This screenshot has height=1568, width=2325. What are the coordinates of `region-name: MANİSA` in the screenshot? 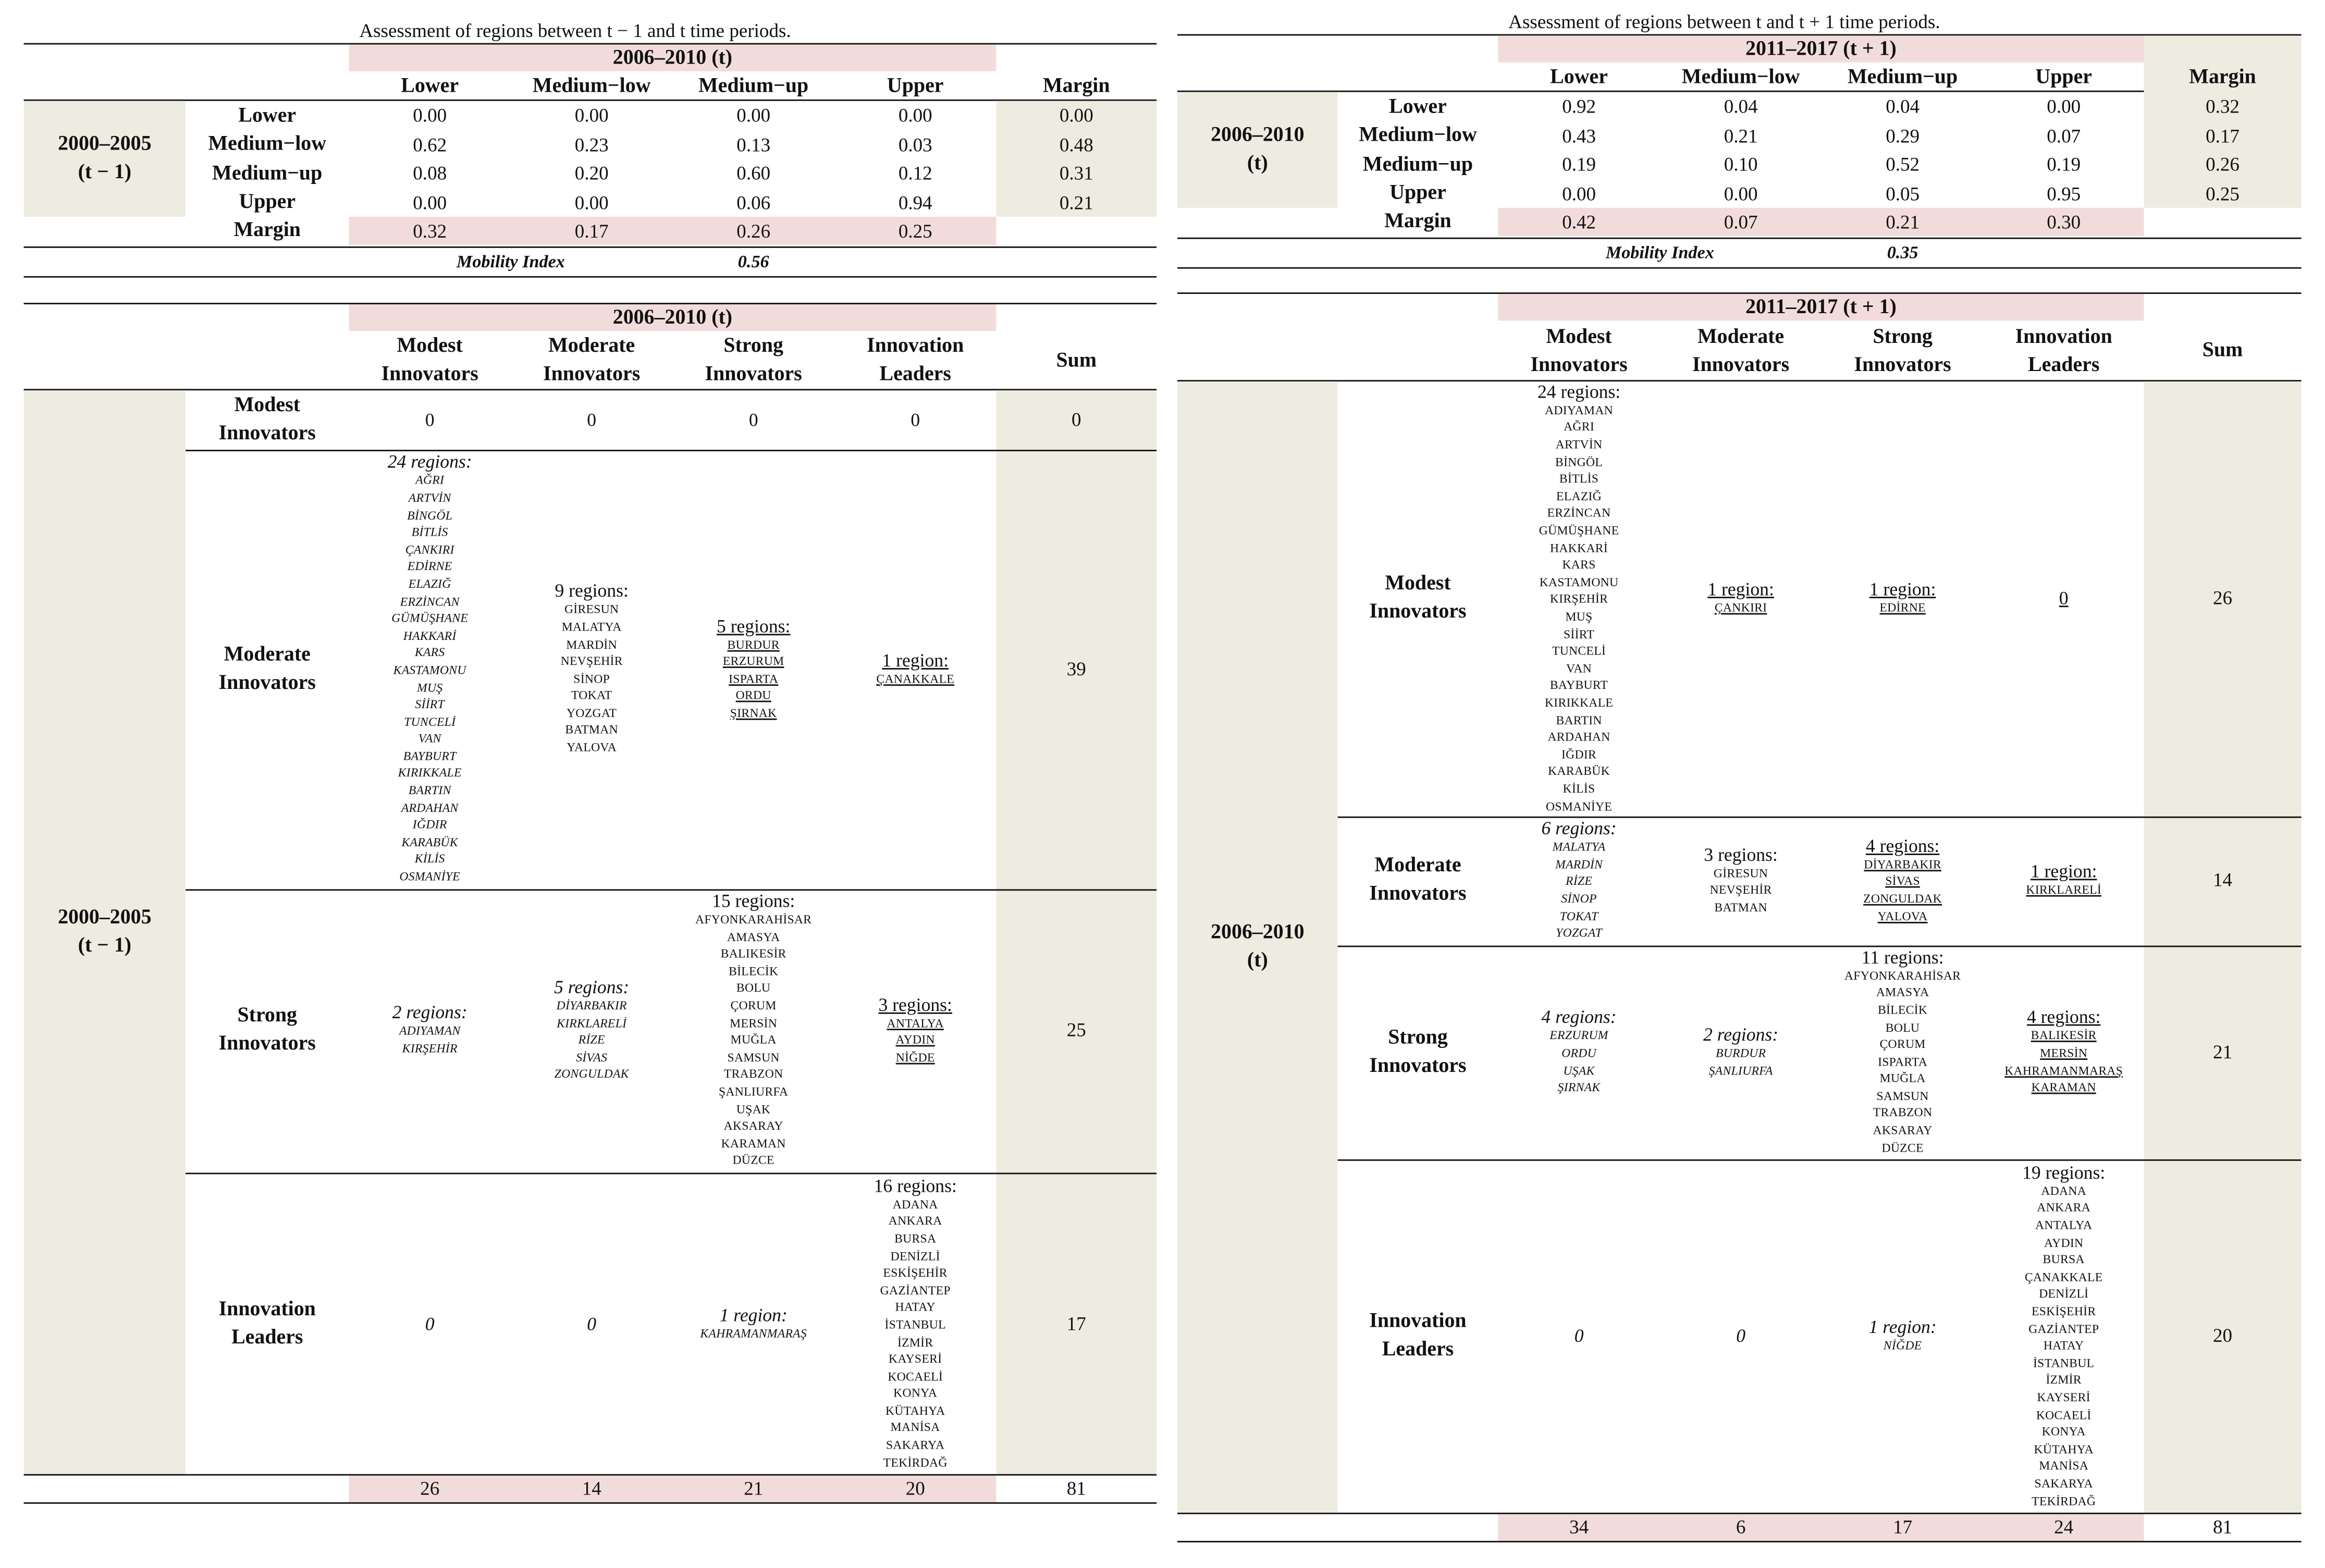 It's located at (915, 1428).